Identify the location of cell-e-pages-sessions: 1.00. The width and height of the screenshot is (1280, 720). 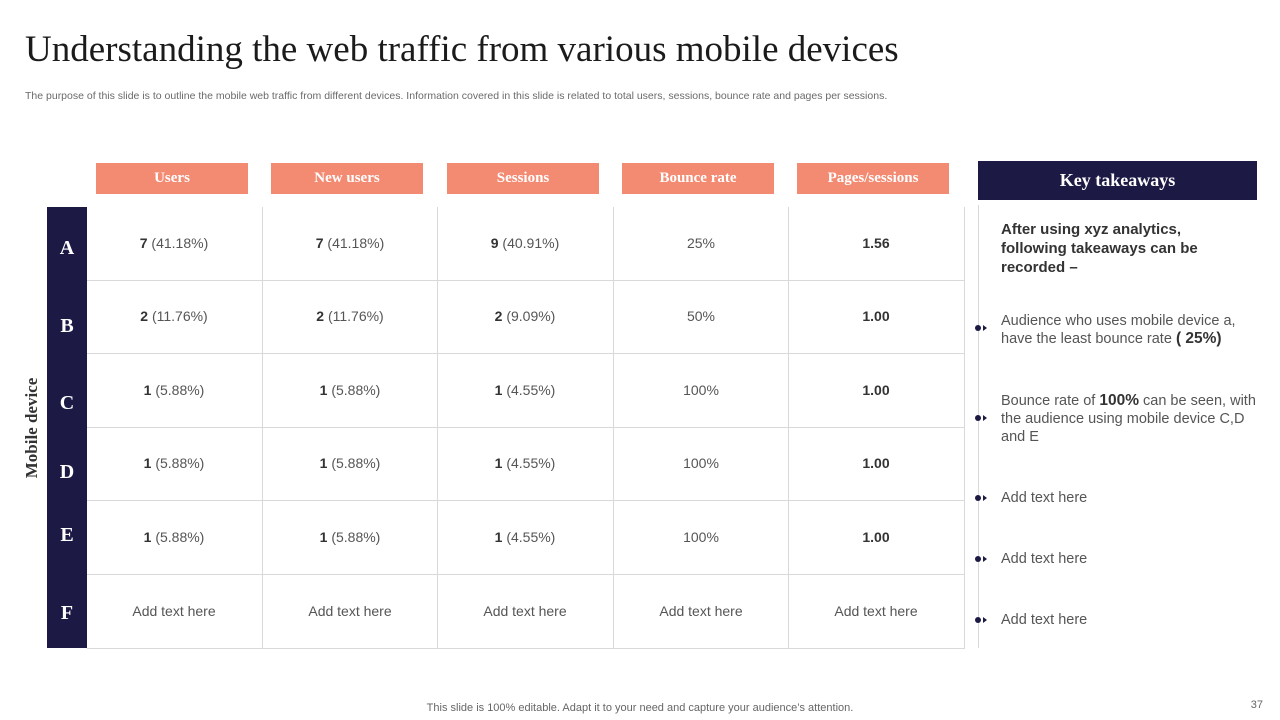
(876, 537).